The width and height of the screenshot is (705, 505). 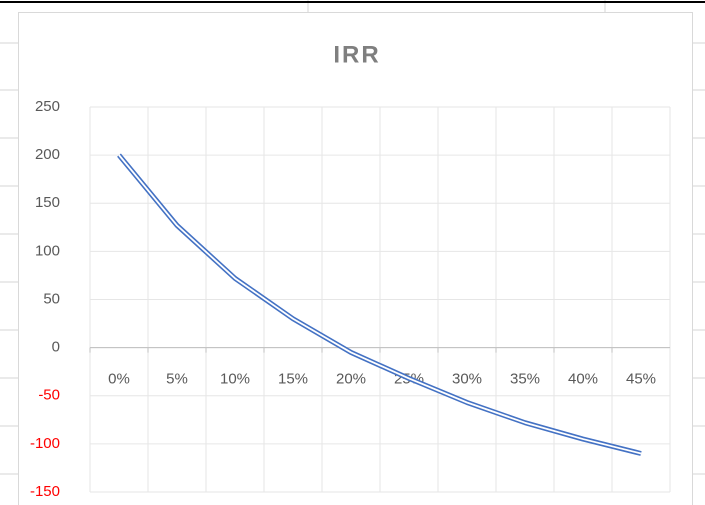 What do you see at coordinates (56, 347) in the screenshot?
I see `y-tick-label: 0` at bounding box center [56, 347].